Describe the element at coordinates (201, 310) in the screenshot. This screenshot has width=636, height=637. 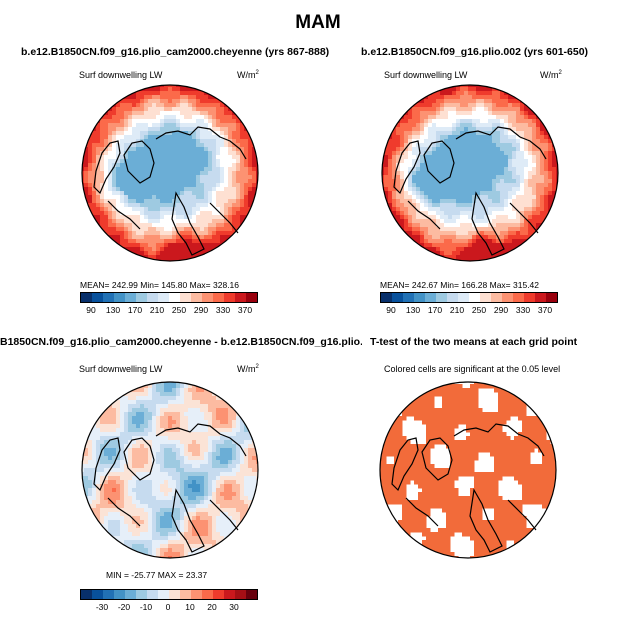
I see `panel1-colorbar-tick-label: 290` at that location.